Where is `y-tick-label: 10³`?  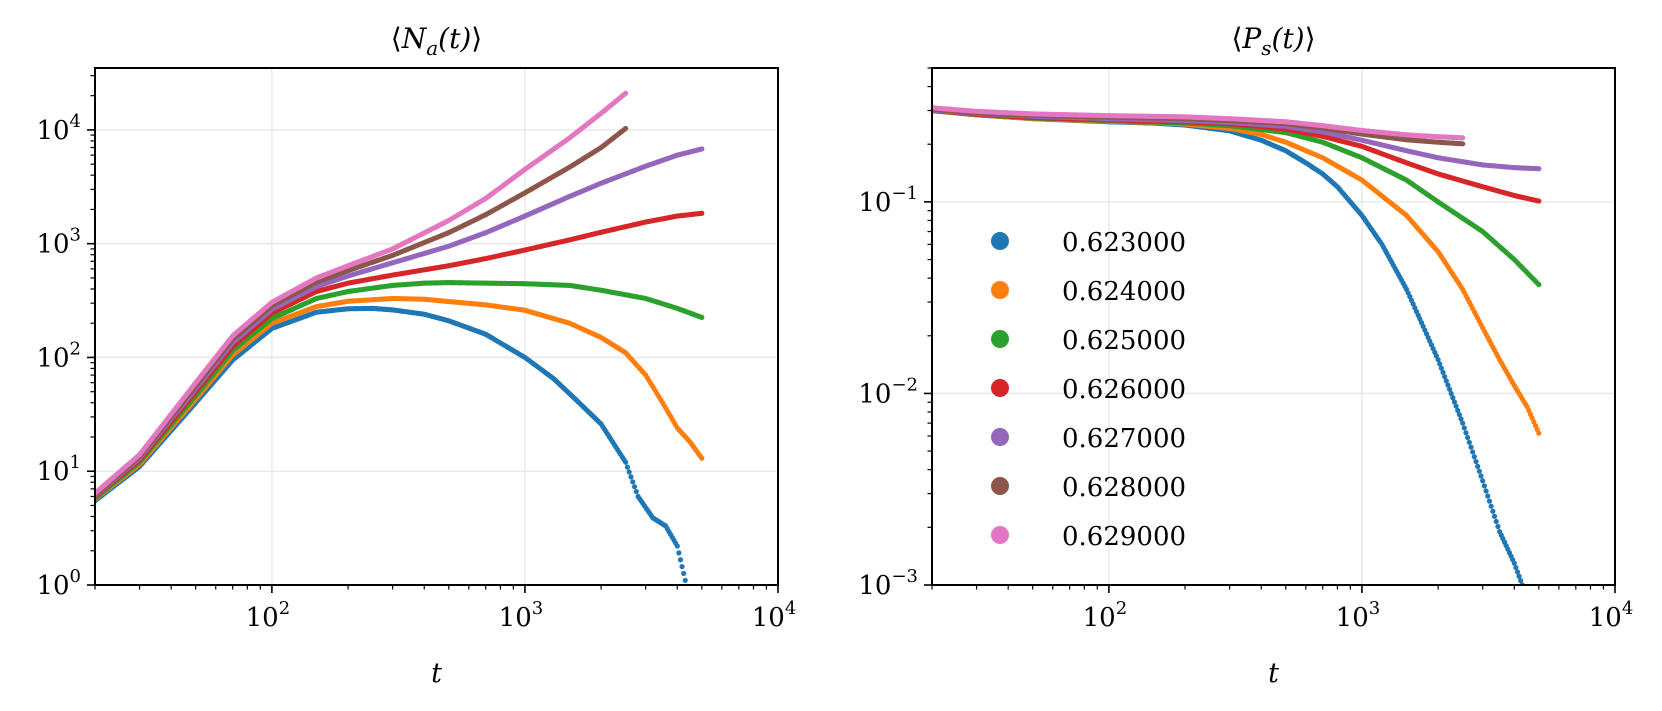
y-tick-label: 10³ is located at coordinates (58, 242).